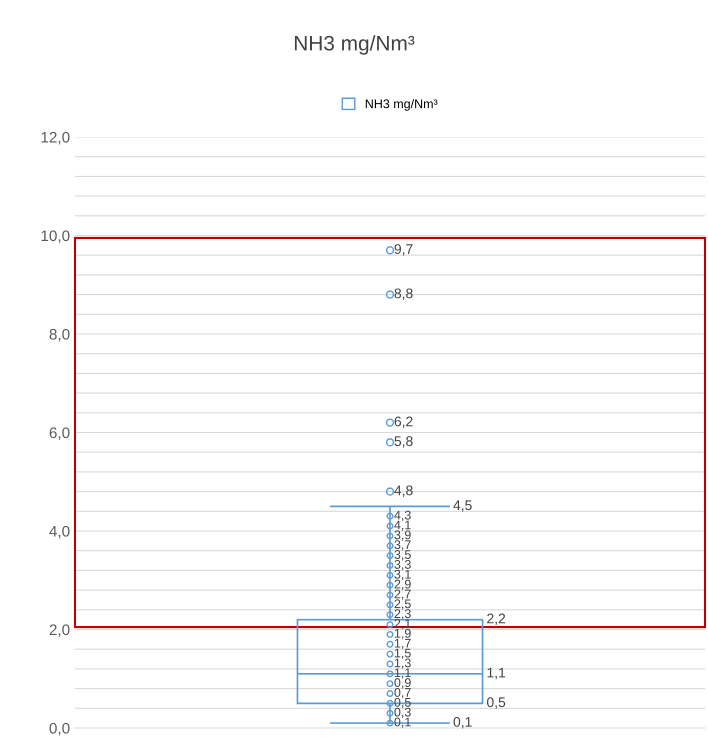  What do you see at coordinates (60, 433) in the screenshot?
I see `y-tick-label: 6,0` at bounding box center [60, 433].